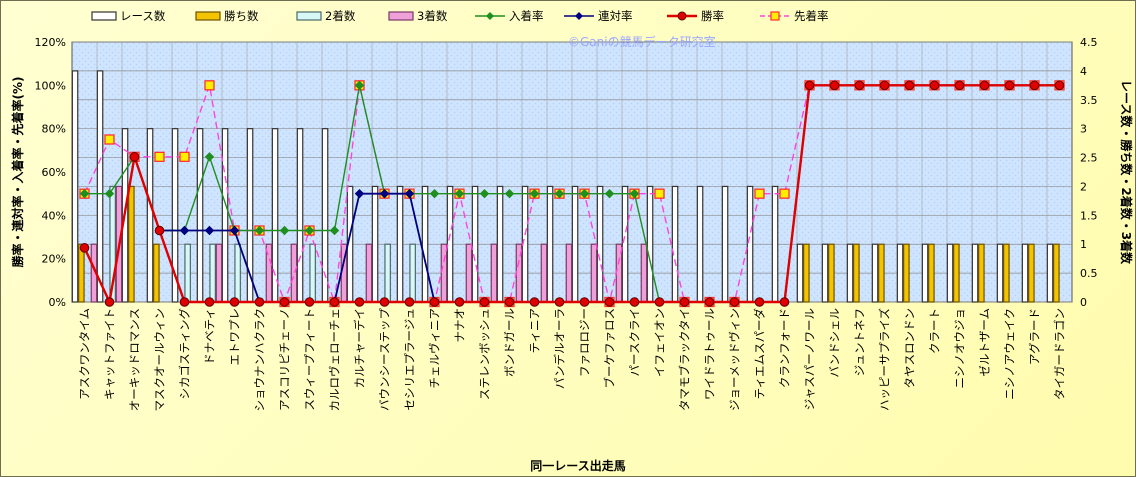 This screenshot has height=477, width=1136. Describe the element at coordinates (1083, 244) in the screenshot. I see `right-tick-label: 1` at that location.